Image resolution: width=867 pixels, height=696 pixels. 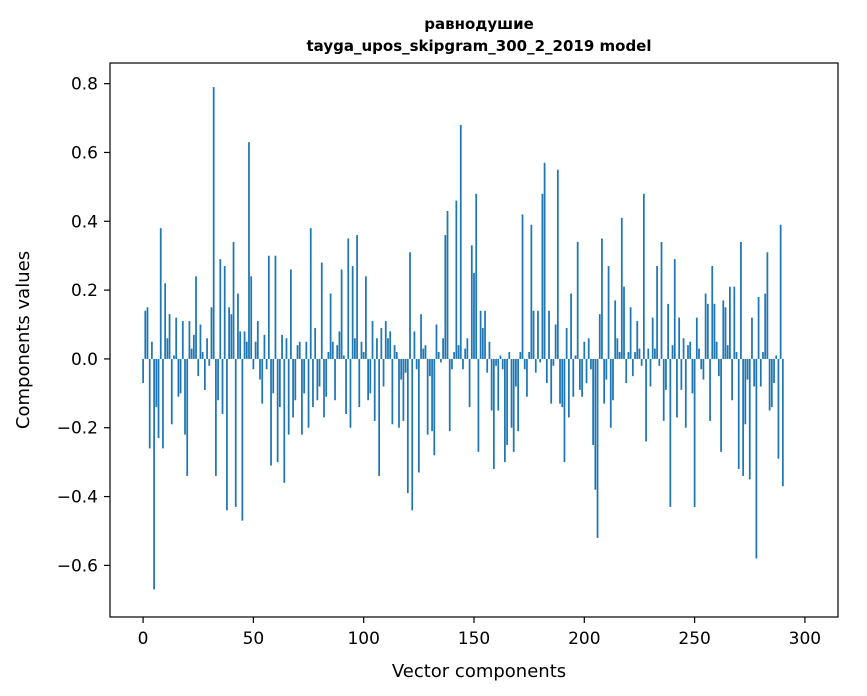 What do you see at coordinates (479, 46) in the screenshot?
I see `chart-subtitle: tayga_upos_skipgram_300_2_2019 model` at bounding box center [479, 46].